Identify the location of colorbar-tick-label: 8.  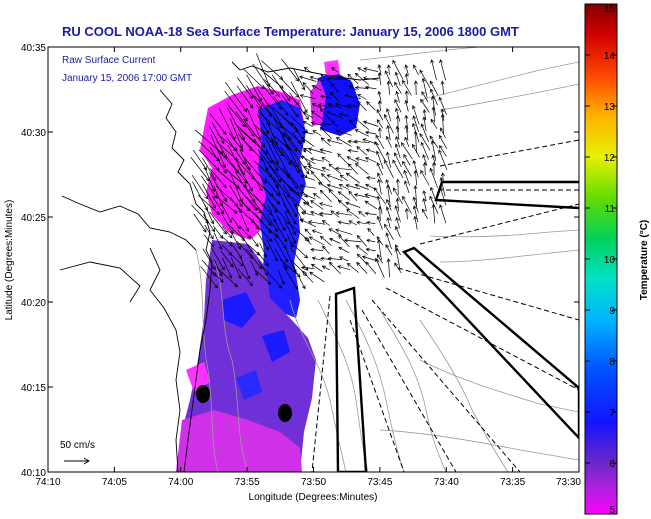
(612, 362).